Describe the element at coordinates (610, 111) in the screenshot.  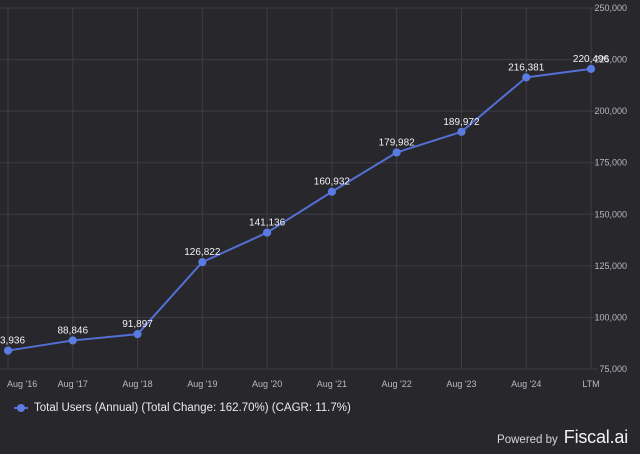
I see `y-tick-label: 200,000` at that location.